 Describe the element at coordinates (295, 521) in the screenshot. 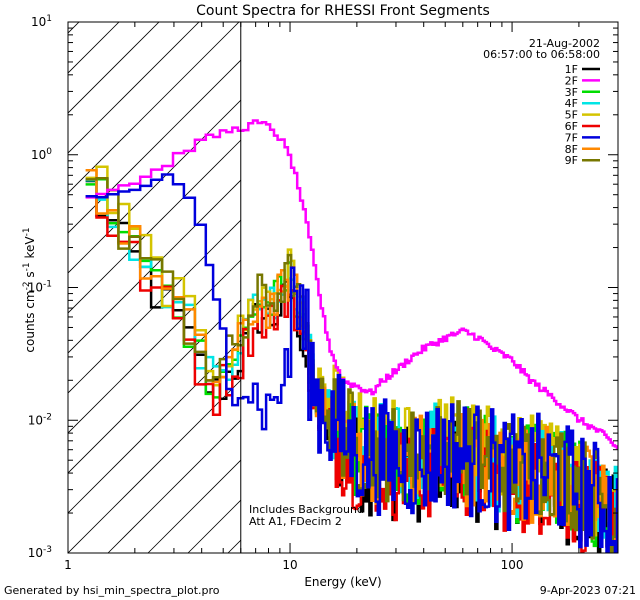

I see `annotation-attenuator: Att A1, FDecim 2` at that location.